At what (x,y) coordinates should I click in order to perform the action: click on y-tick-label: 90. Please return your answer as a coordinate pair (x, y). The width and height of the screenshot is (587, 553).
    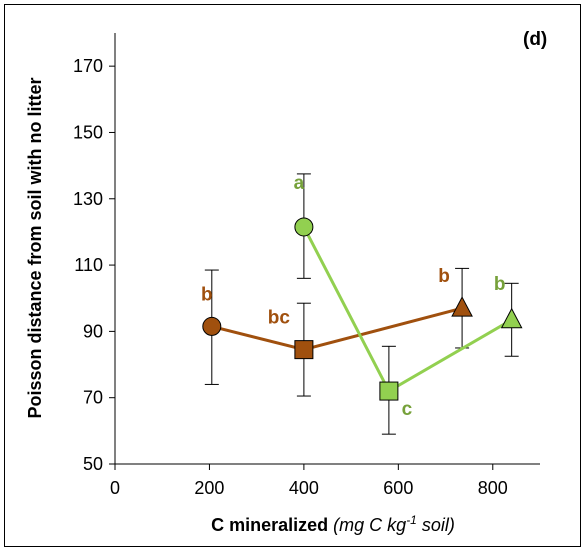
    Looking at the image, I should click on (93, 331).